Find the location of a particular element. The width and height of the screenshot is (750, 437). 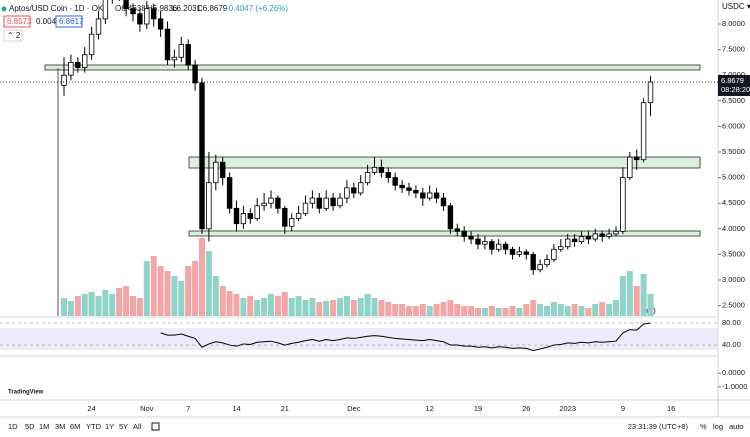

countdown: 08:28:20 is located at coordinates (735, 89).